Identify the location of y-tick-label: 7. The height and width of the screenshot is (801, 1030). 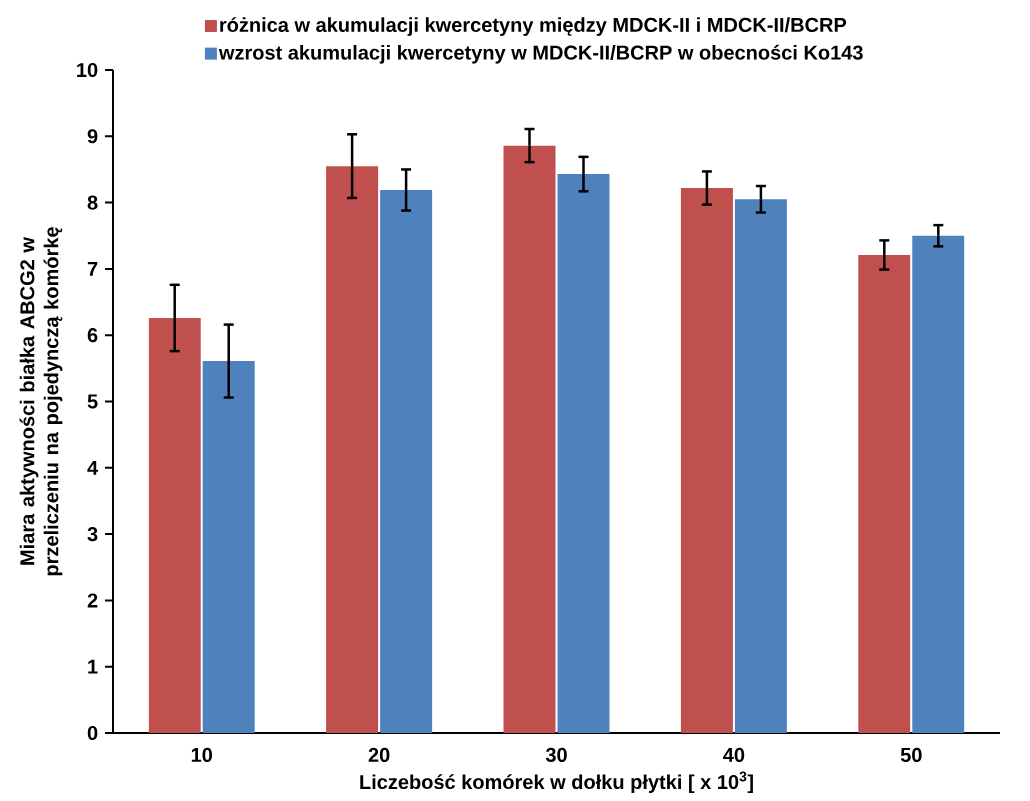
(92, 269).